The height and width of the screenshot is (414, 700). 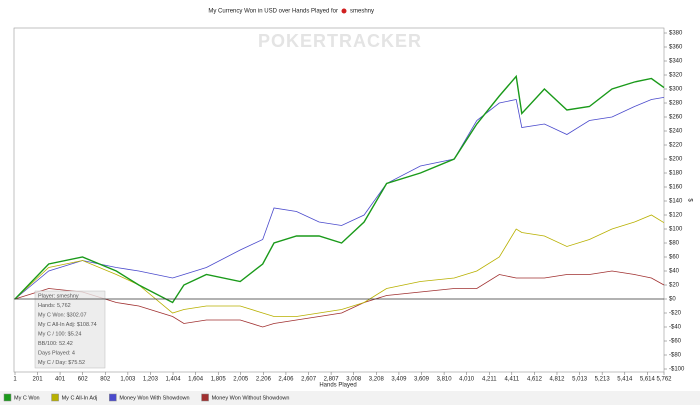 What do you see at coordinates (676, 132) in the screenshot?
I see `y-tick-label: $240` at bounding box center [676, 132].